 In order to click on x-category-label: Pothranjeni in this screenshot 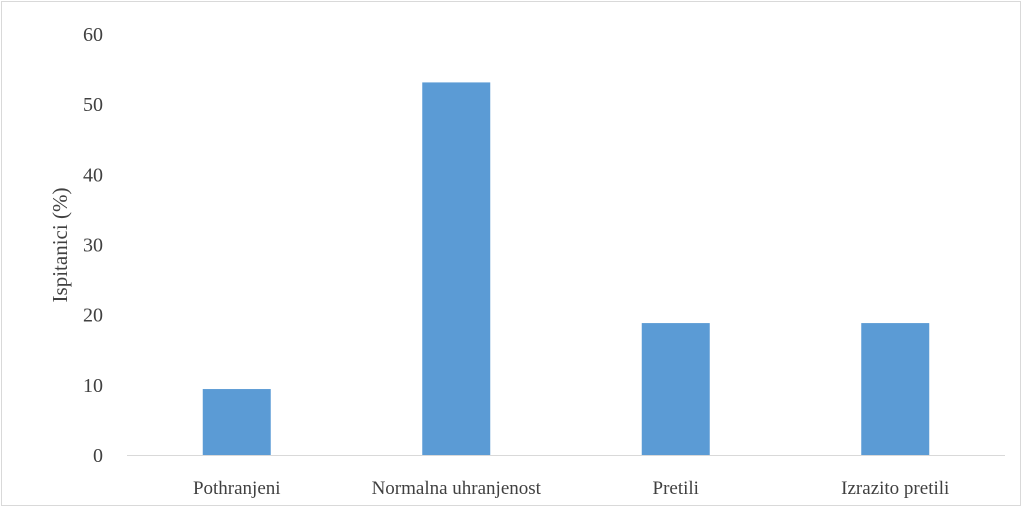, I will do `click(237, 488)`.